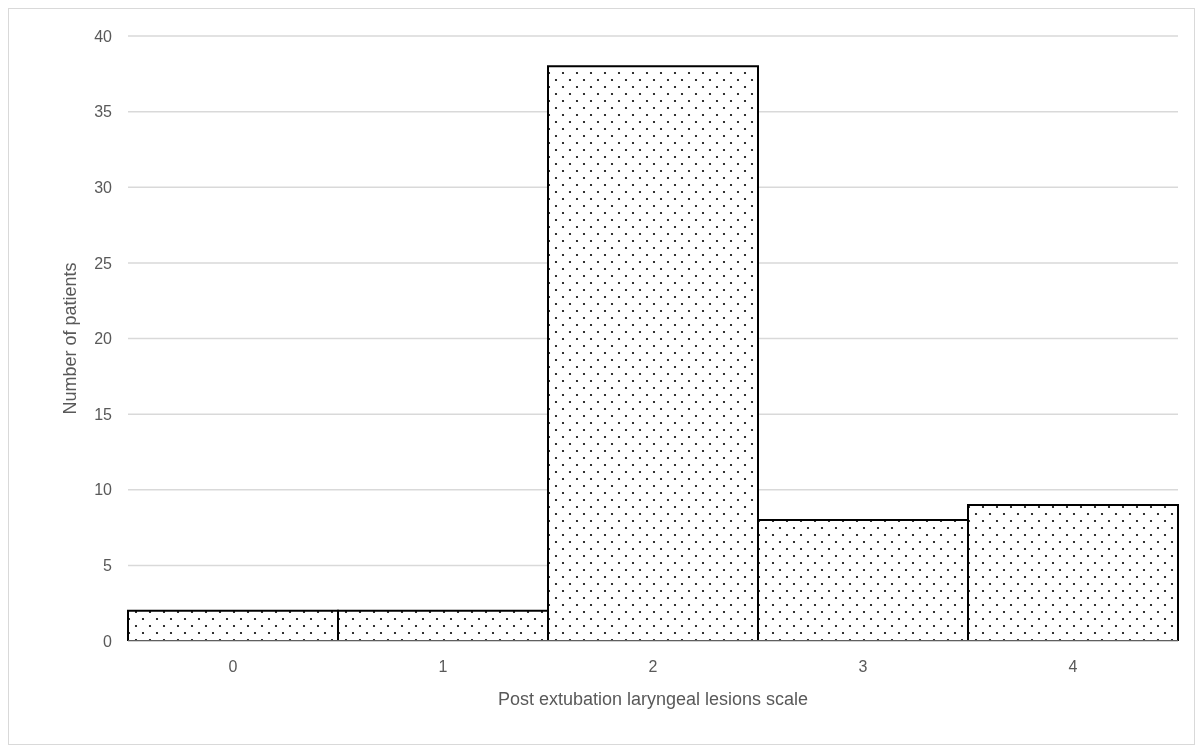 This screenshot has height=753, width=1203. I want to click on y-tick-label: 40, so click(103, 36).